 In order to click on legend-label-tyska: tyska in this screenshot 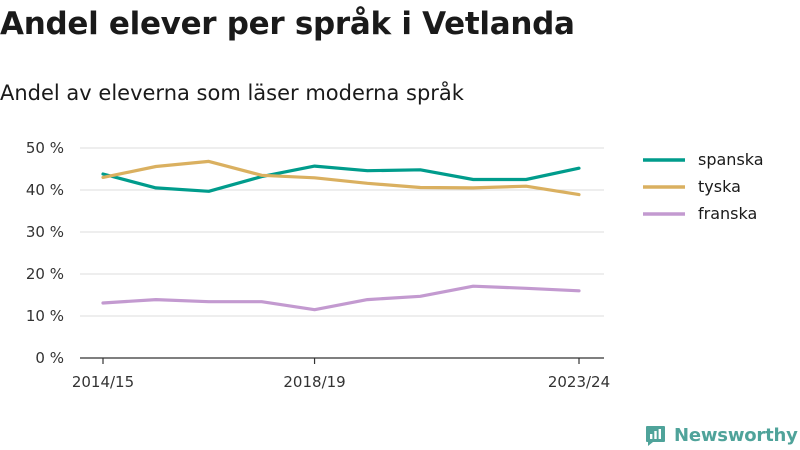, I will do `click(719, 186)`.